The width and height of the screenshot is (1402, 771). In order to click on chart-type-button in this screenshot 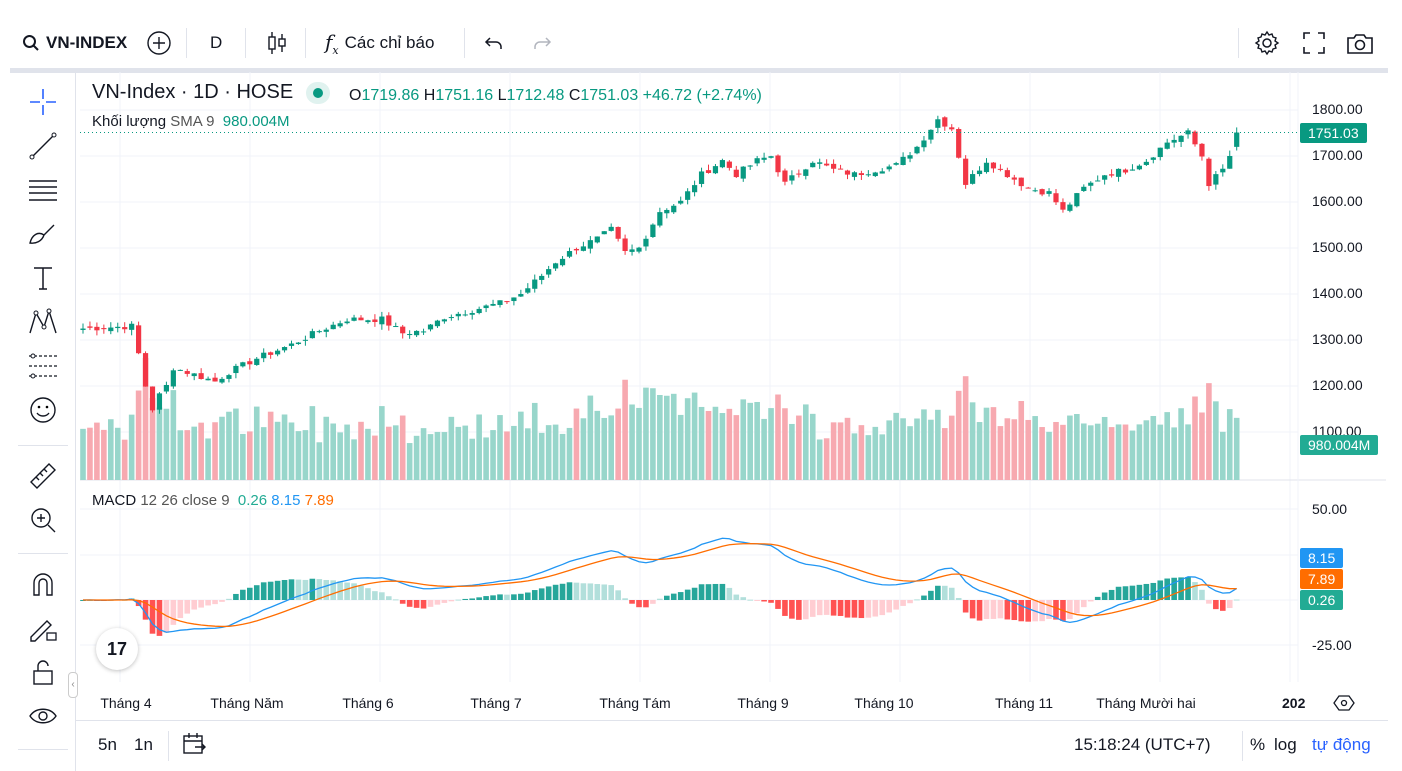, I will do `click(277, 43)`.